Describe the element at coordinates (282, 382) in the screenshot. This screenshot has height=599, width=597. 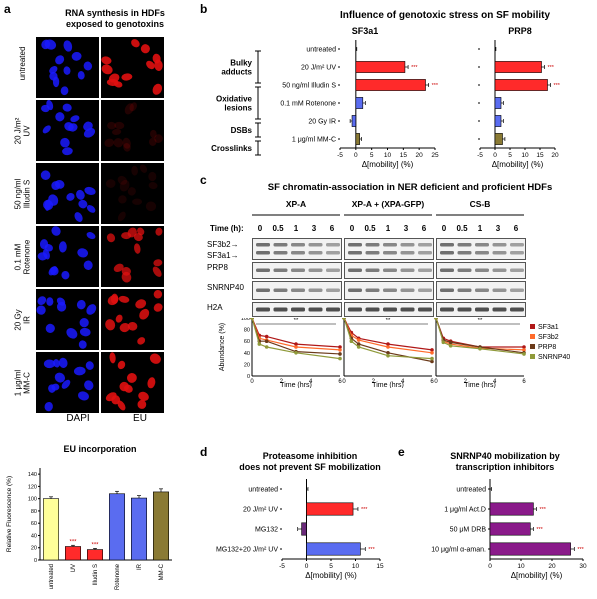
I see `x-tick-label: 2` at that location.